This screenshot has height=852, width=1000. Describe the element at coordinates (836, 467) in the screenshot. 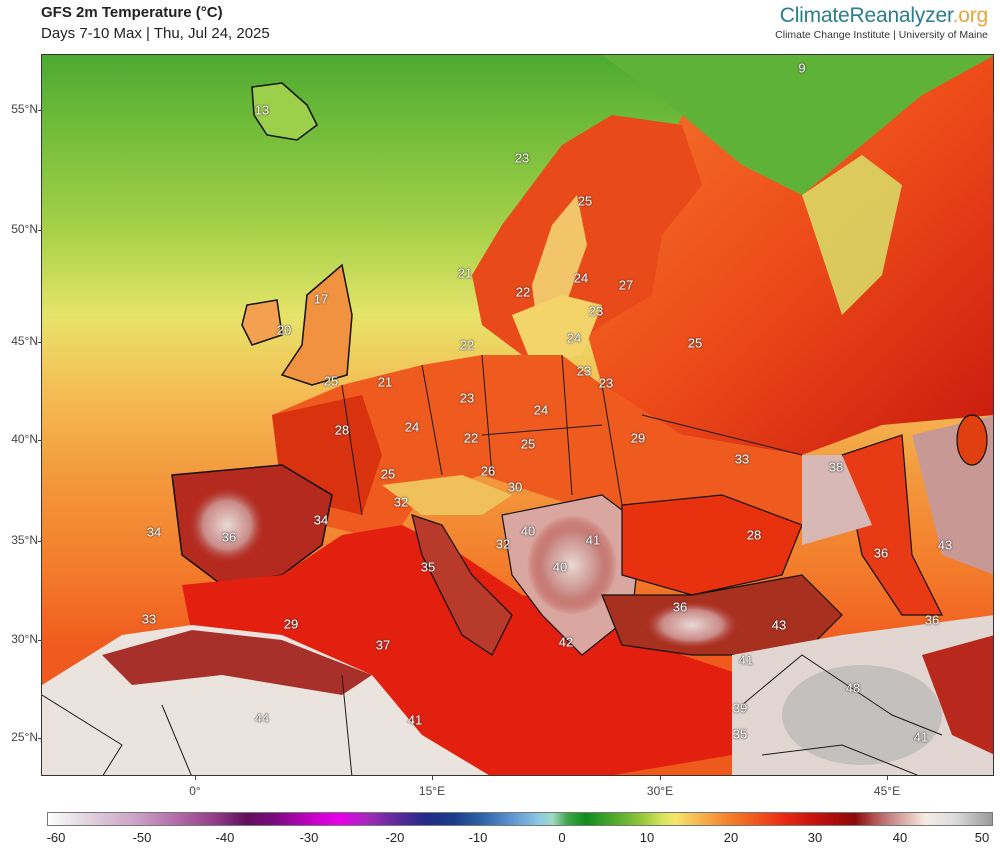

I see `temperature-value-label: 38` at that location.